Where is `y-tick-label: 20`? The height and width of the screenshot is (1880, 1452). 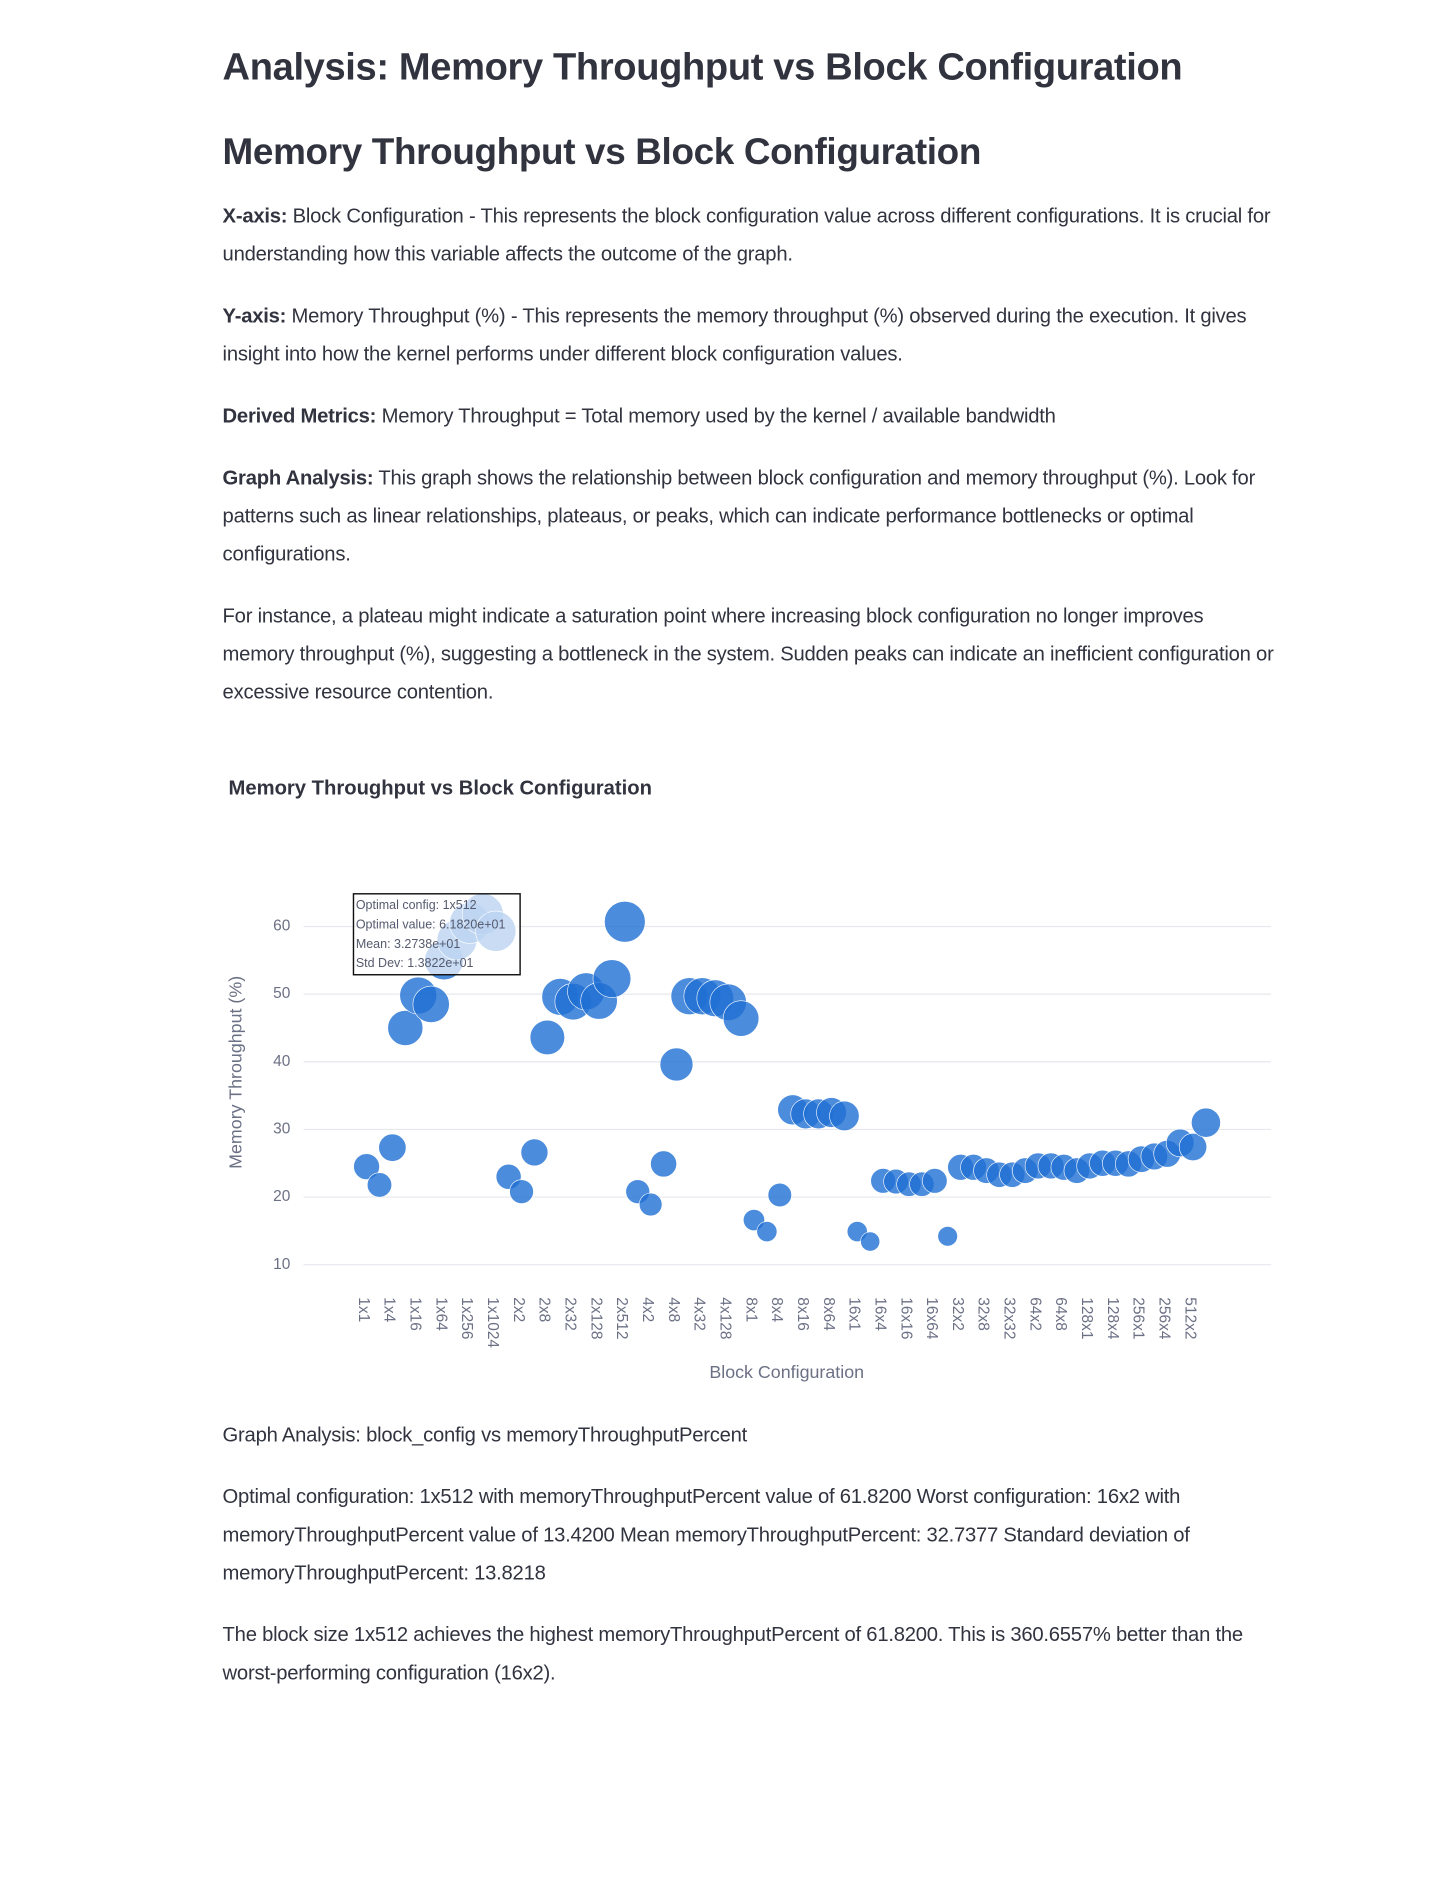
y-tick-label: 20 is located at coordinates (281, 1196).